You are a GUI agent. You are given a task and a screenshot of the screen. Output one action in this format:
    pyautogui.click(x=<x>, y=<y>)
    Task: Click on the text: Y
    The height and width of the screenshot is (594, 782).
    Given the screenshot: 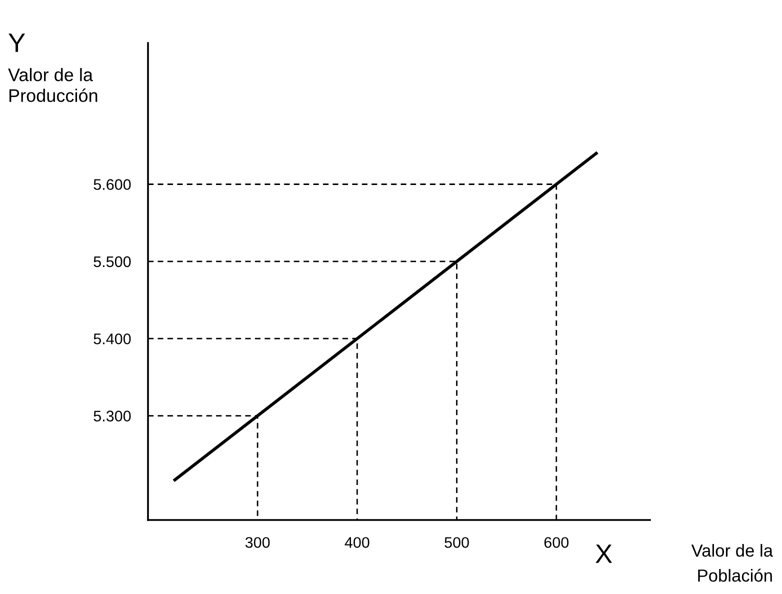 What is the action you would take?
    pyautogui.click(x=17, y=43)
    